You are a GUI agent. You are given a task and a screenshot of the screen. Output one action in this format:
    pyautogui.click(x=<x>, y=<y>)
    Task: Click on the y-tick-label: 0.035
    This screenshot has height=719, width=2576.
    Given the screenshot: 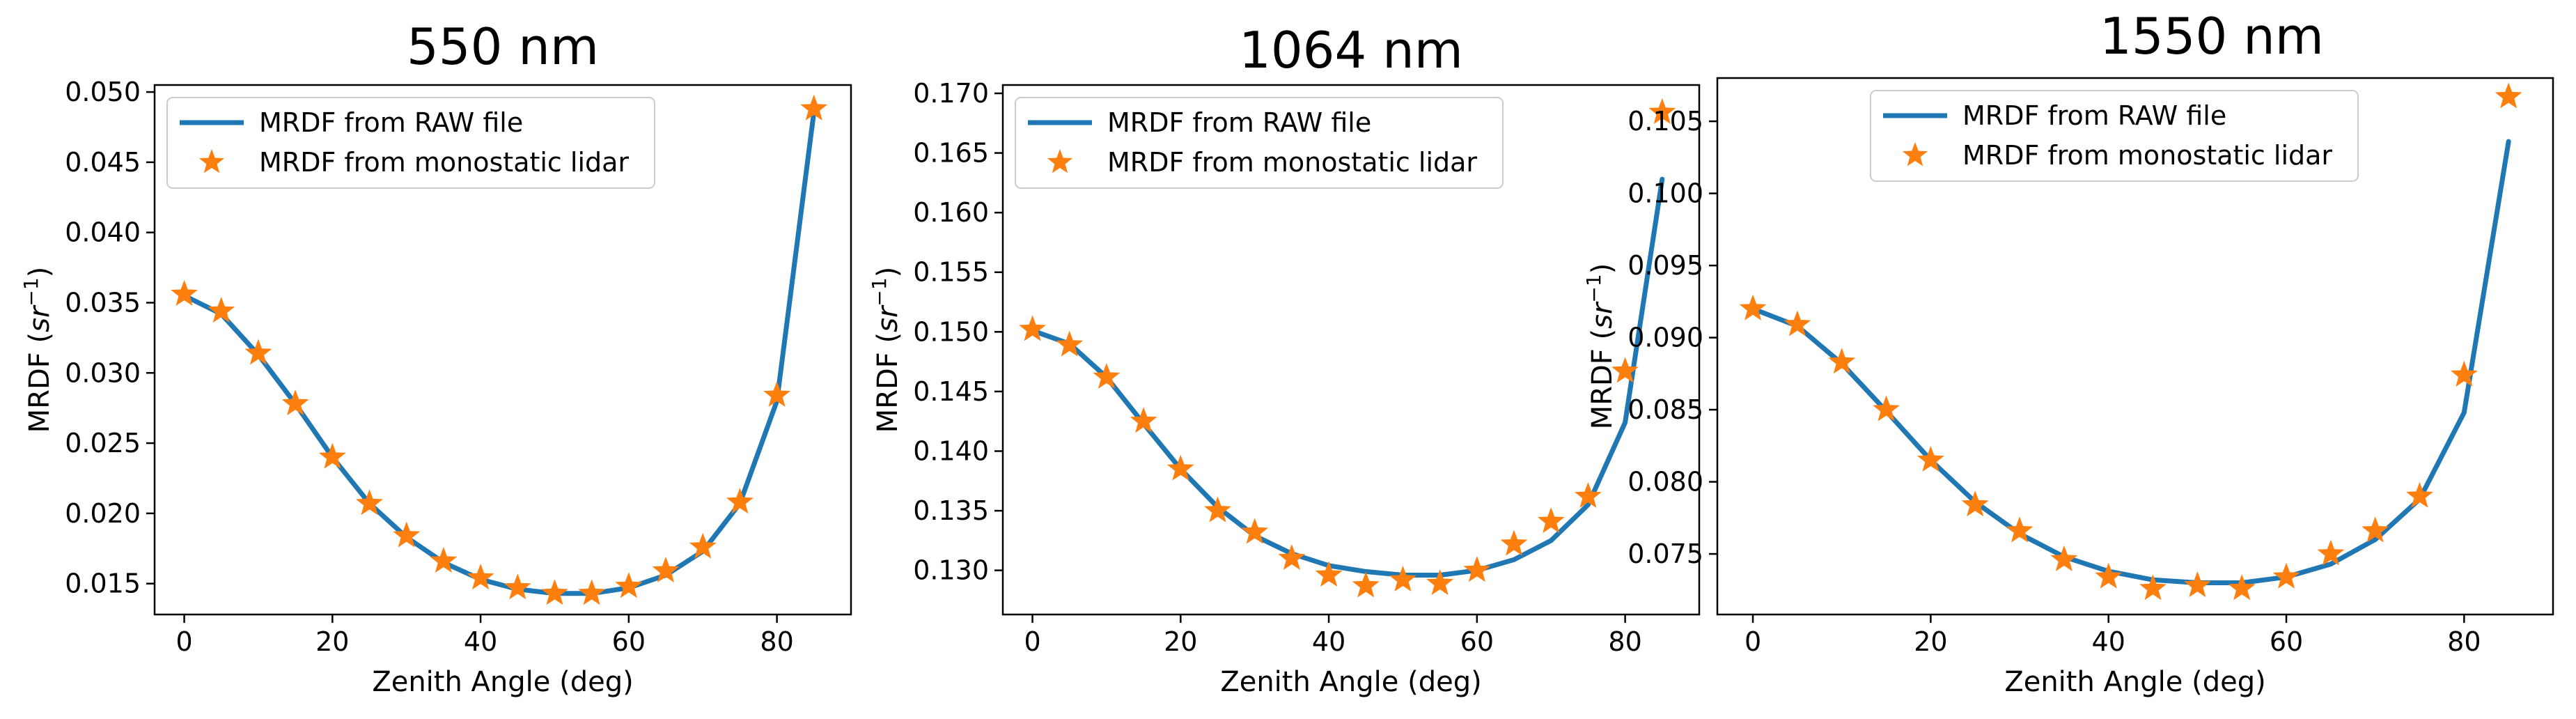 What is the action you would take?
    pyautogui.click(x=103, y=302)
    